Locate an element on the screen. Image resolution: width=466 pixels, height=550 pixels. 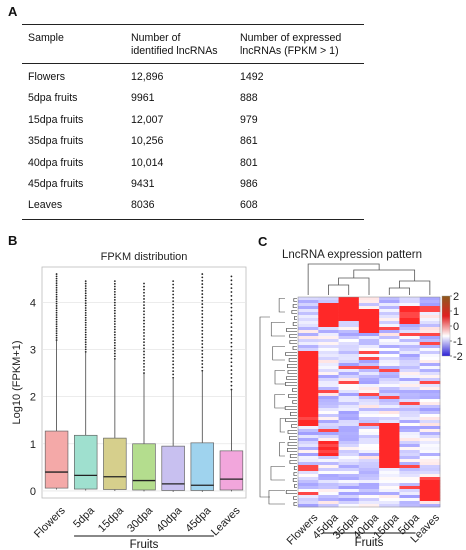
box is located at coordinates (231, 470).